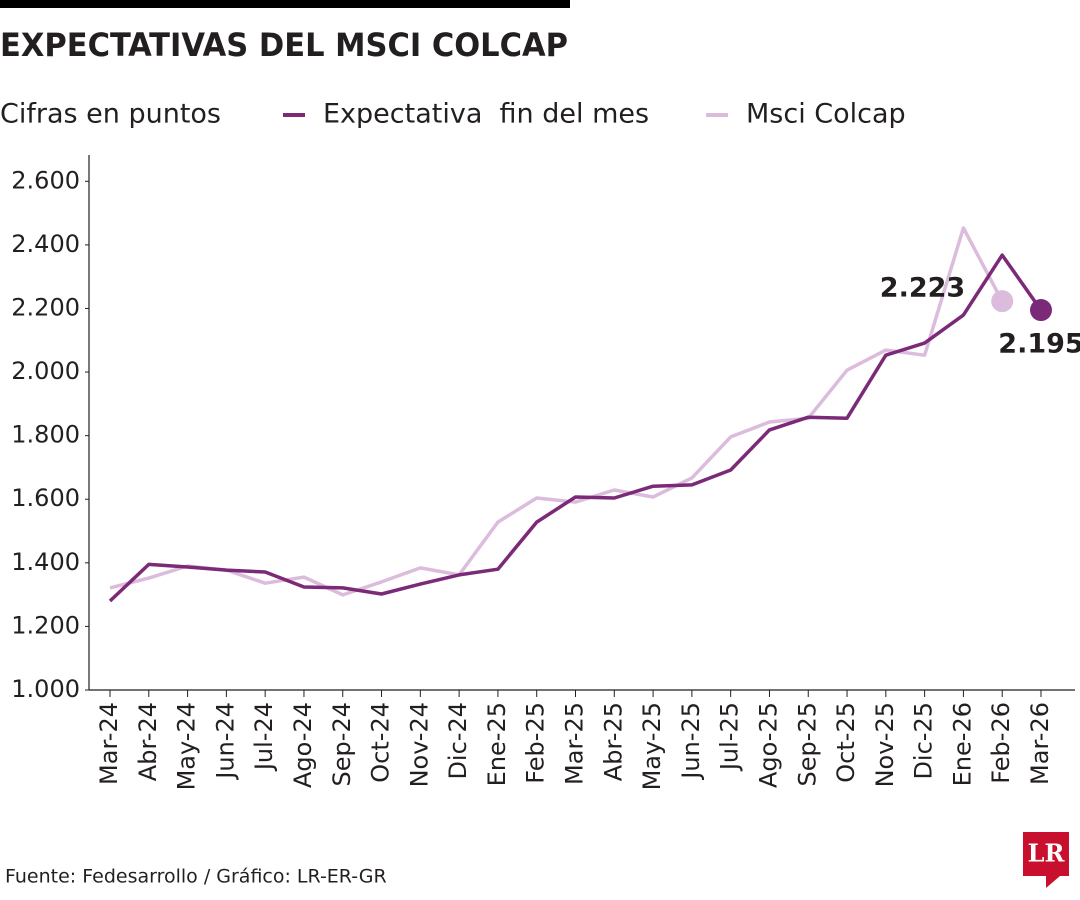 The height and width of the screenshot is (900, 1080). What do you see at coordinates (45, 435) in the screenshot?
I see `y-tick-label: 1.800` at bounding box center [45, 435].